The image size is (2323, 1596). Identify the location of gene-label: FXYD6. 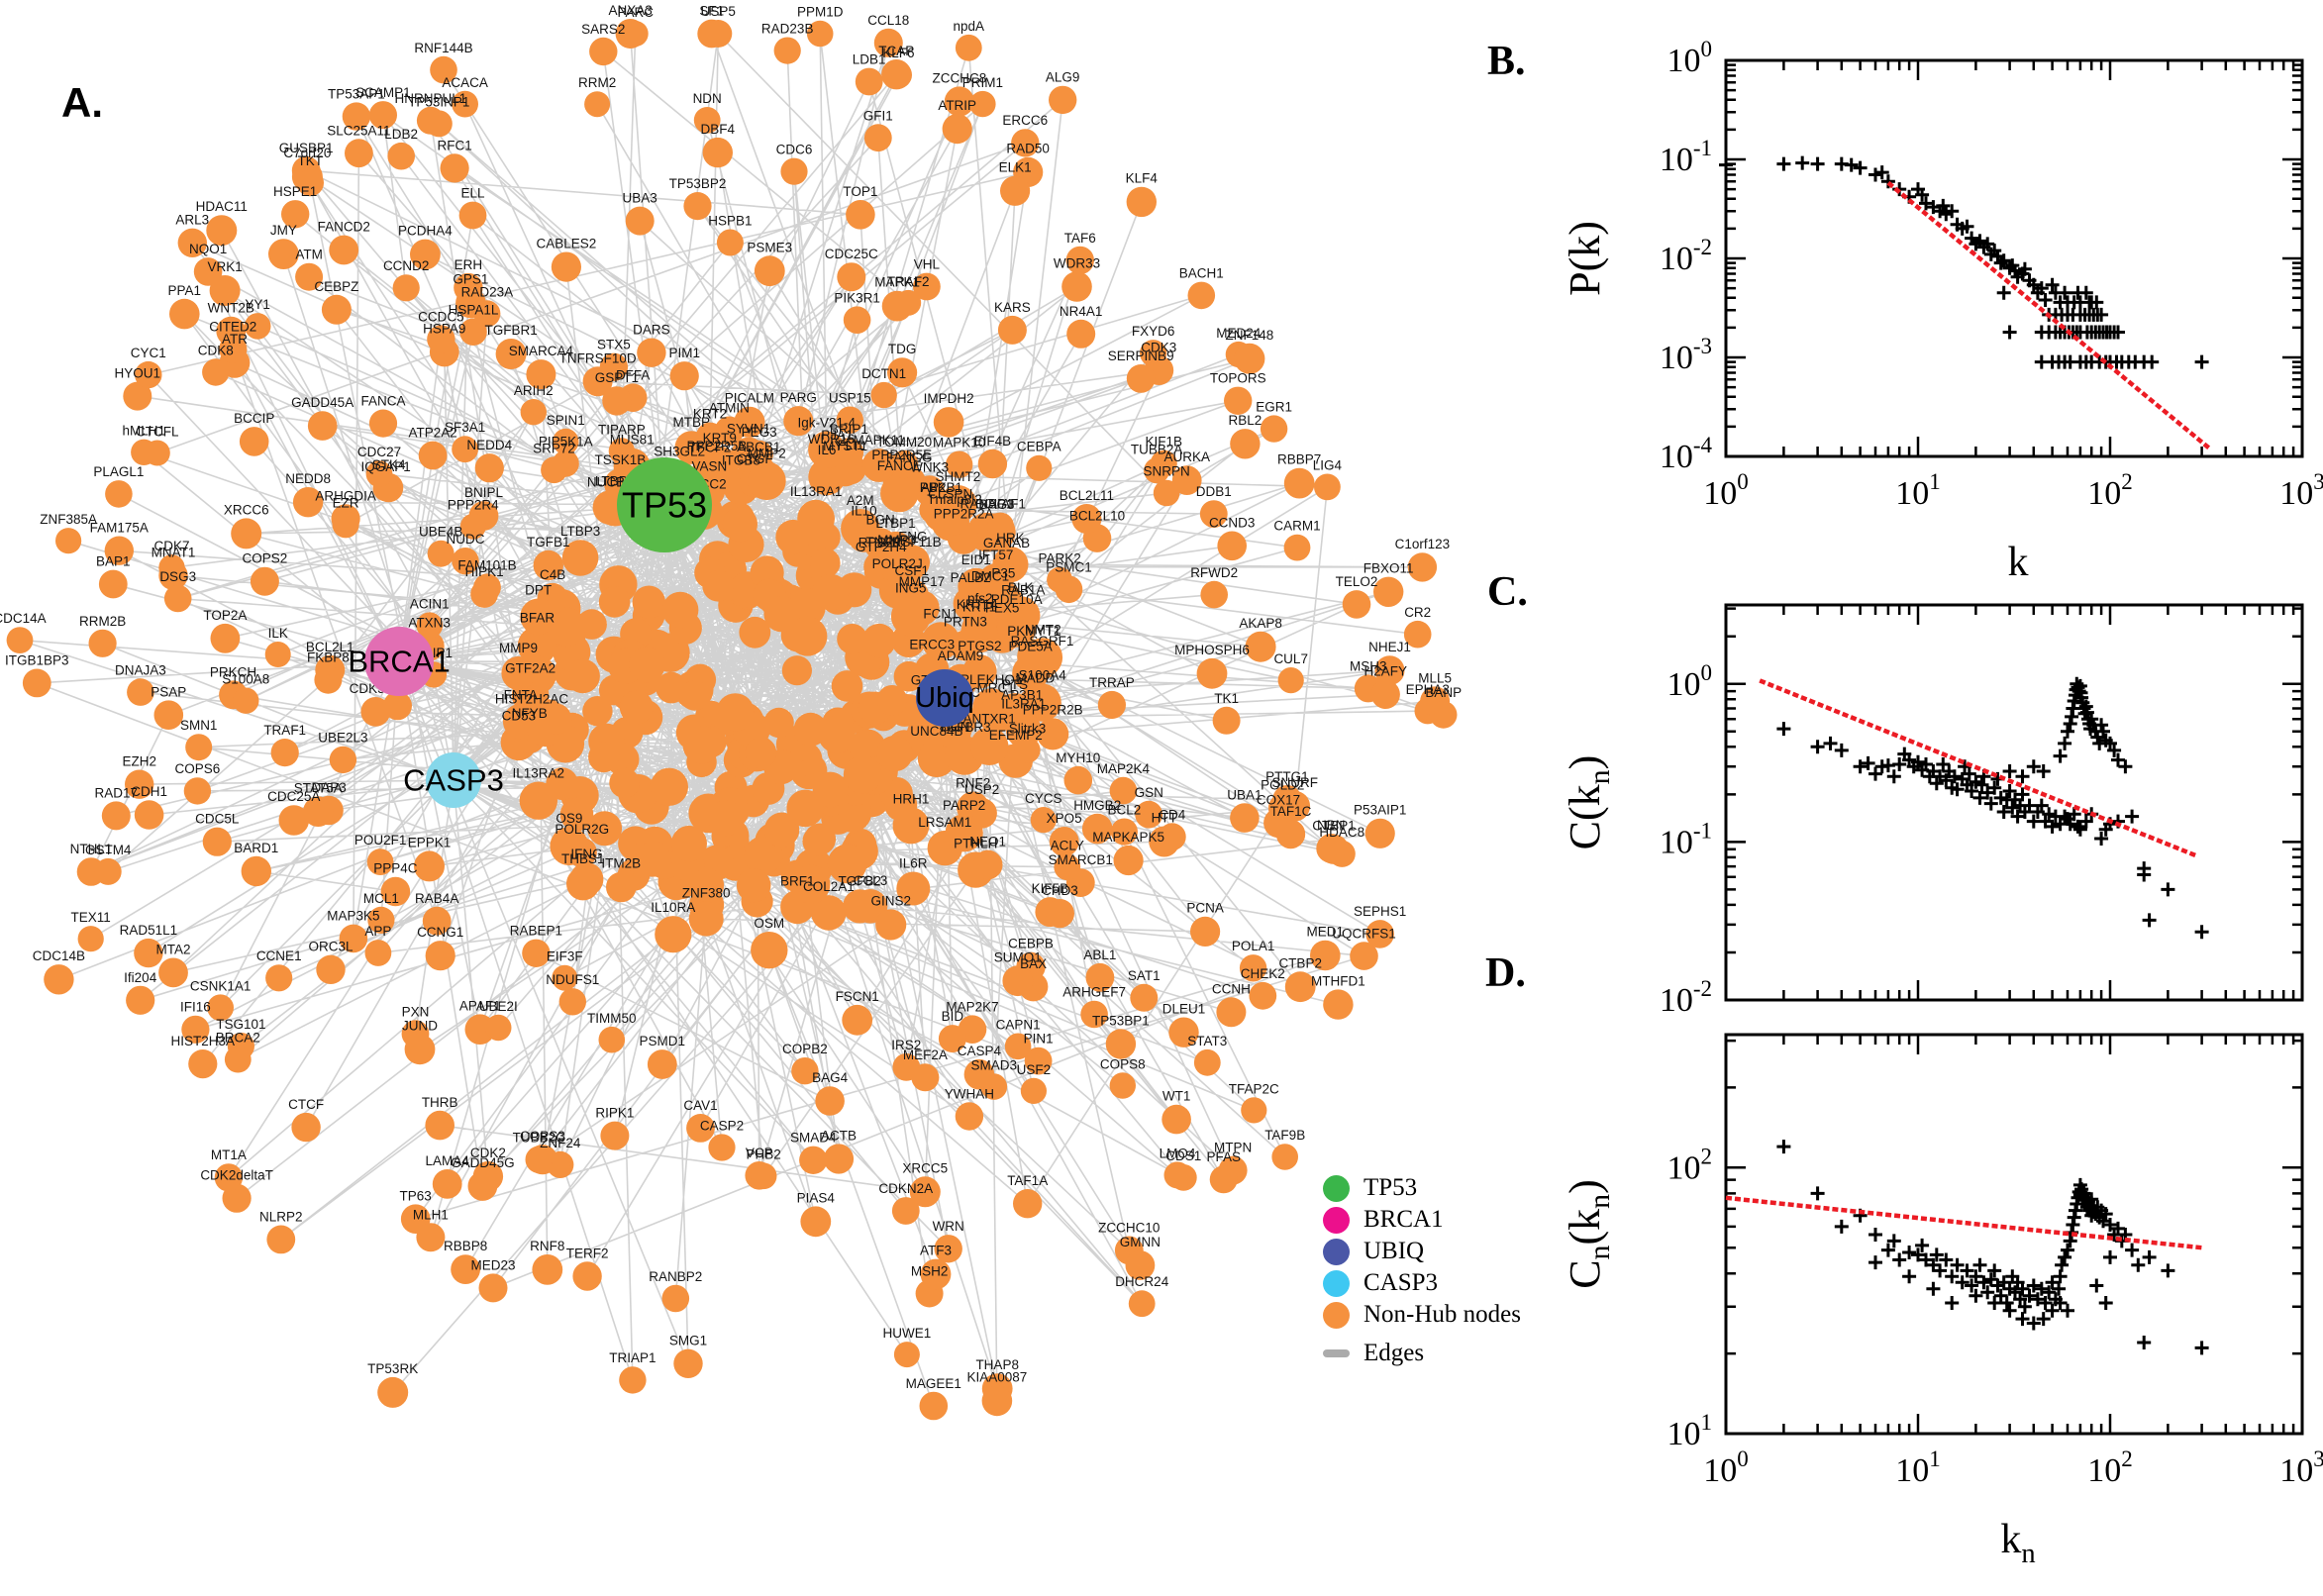
(1154, 331).